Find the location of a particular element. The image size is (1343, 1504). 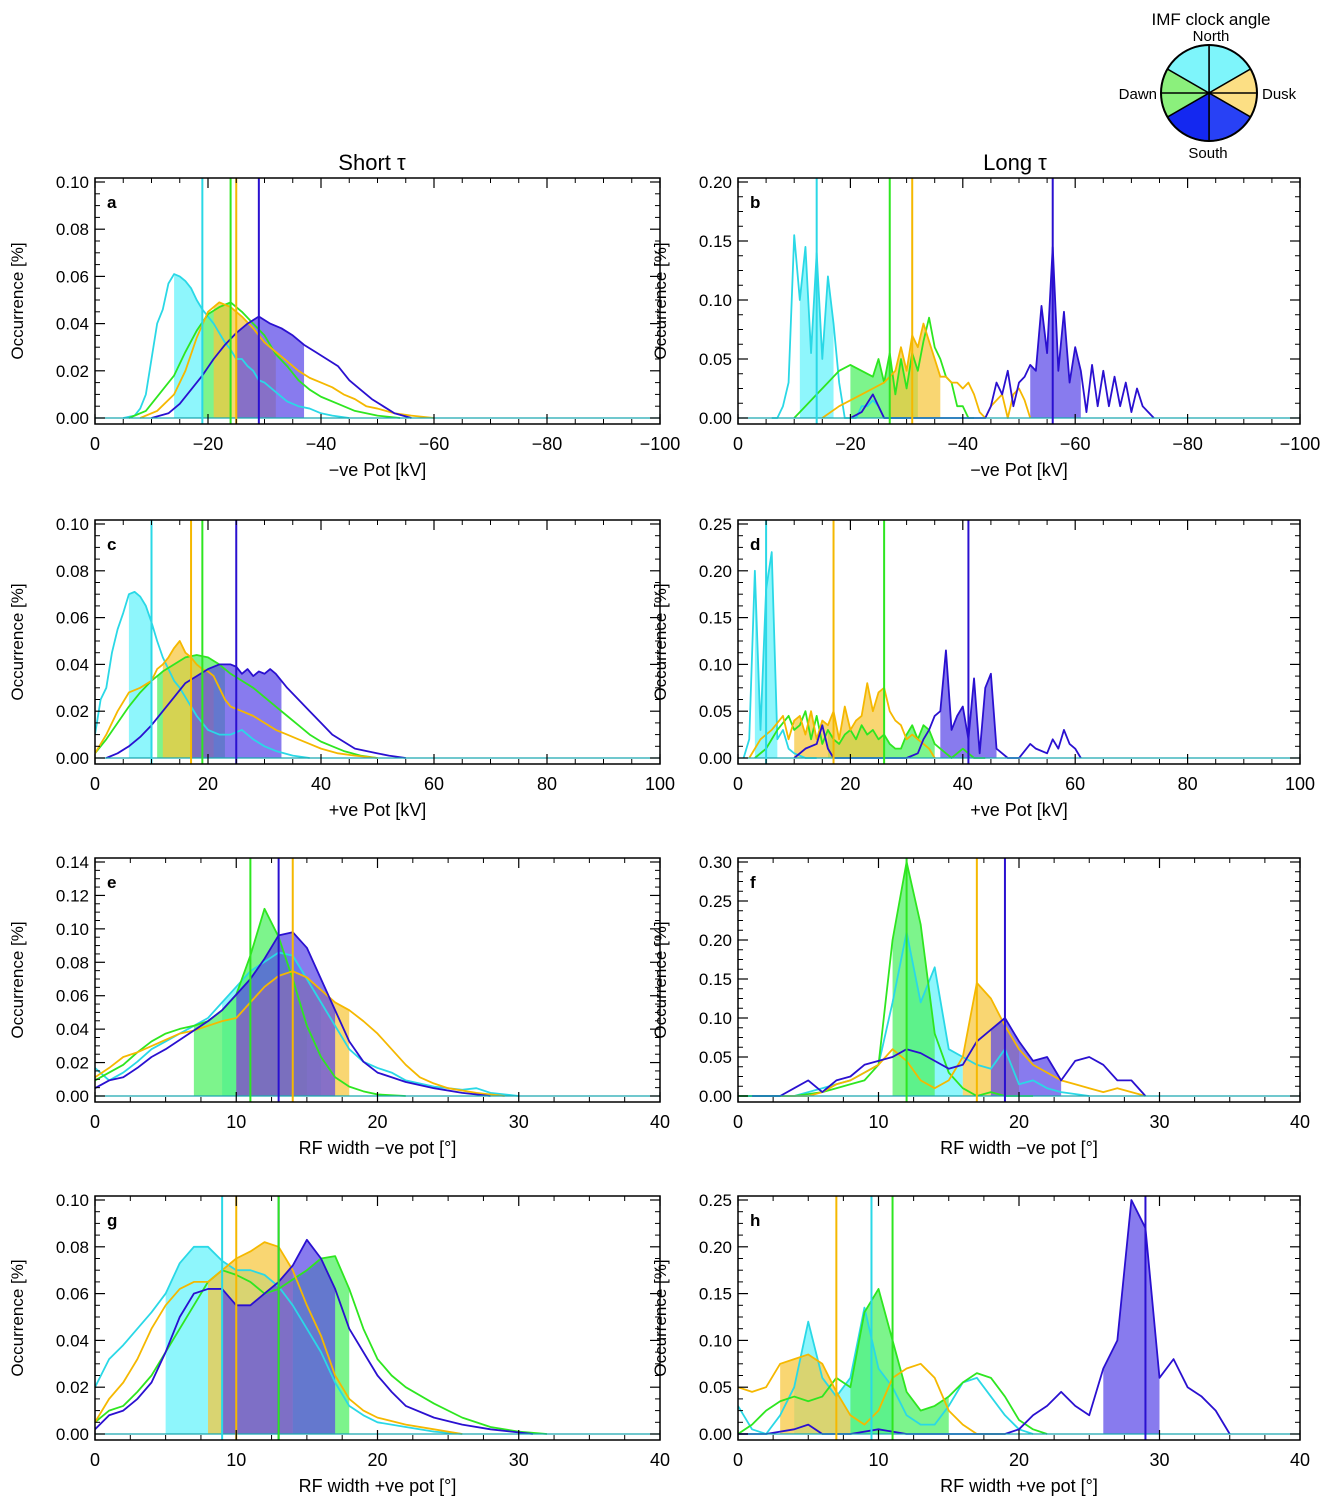

y-tick-label: 0.04 is located at coordinates (72, 324).